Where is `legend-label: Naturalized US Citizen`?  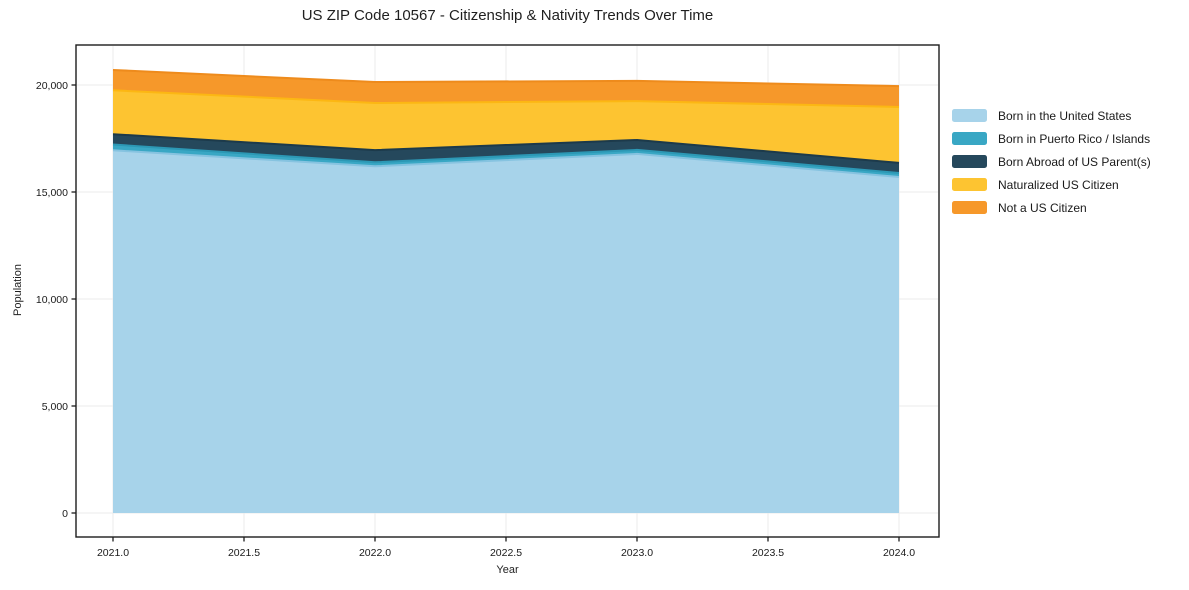 legend-label: Naturalized US Citizen is located at coordinates (1058, 184).